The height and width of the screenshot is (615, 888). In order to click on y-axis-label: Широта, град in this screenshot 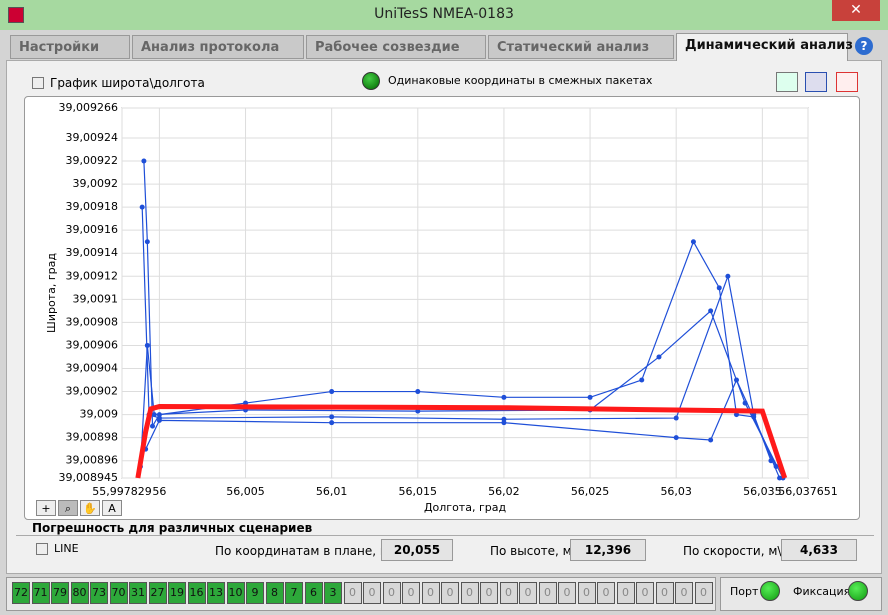, I will do `click(51, 293)`.